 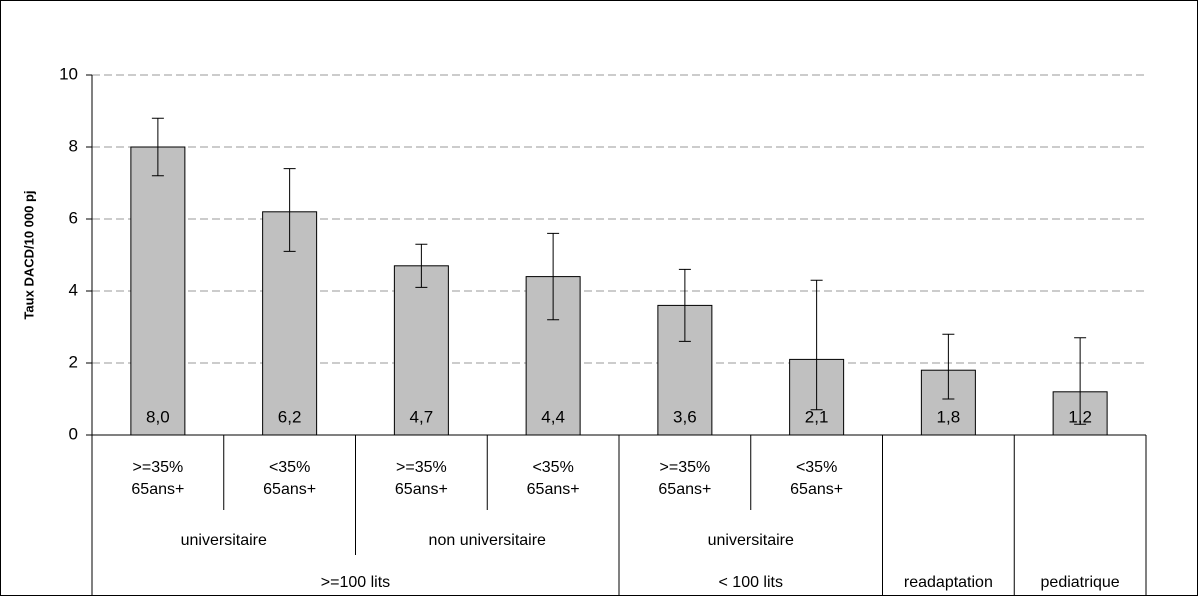 What do you see at coordinates (73, 361) in the screenshot?
I see `y-tick-label: 2` at bounding box center [73, 361].